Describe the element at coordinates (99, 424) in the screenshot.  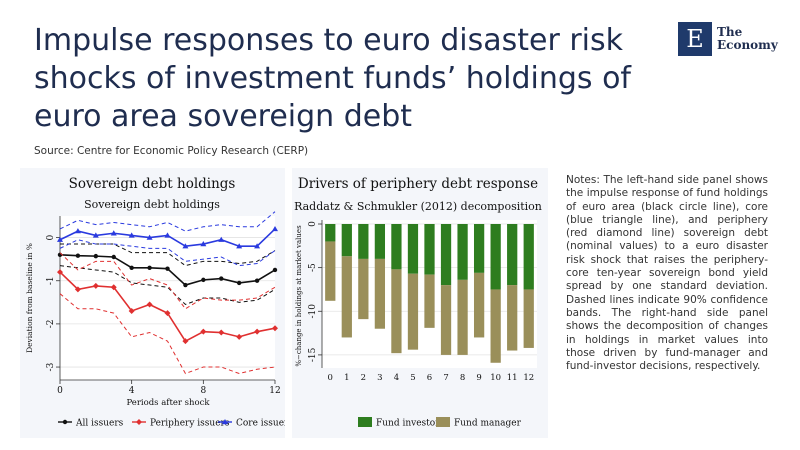
I see `legend-all-label: All issuers` at that location.